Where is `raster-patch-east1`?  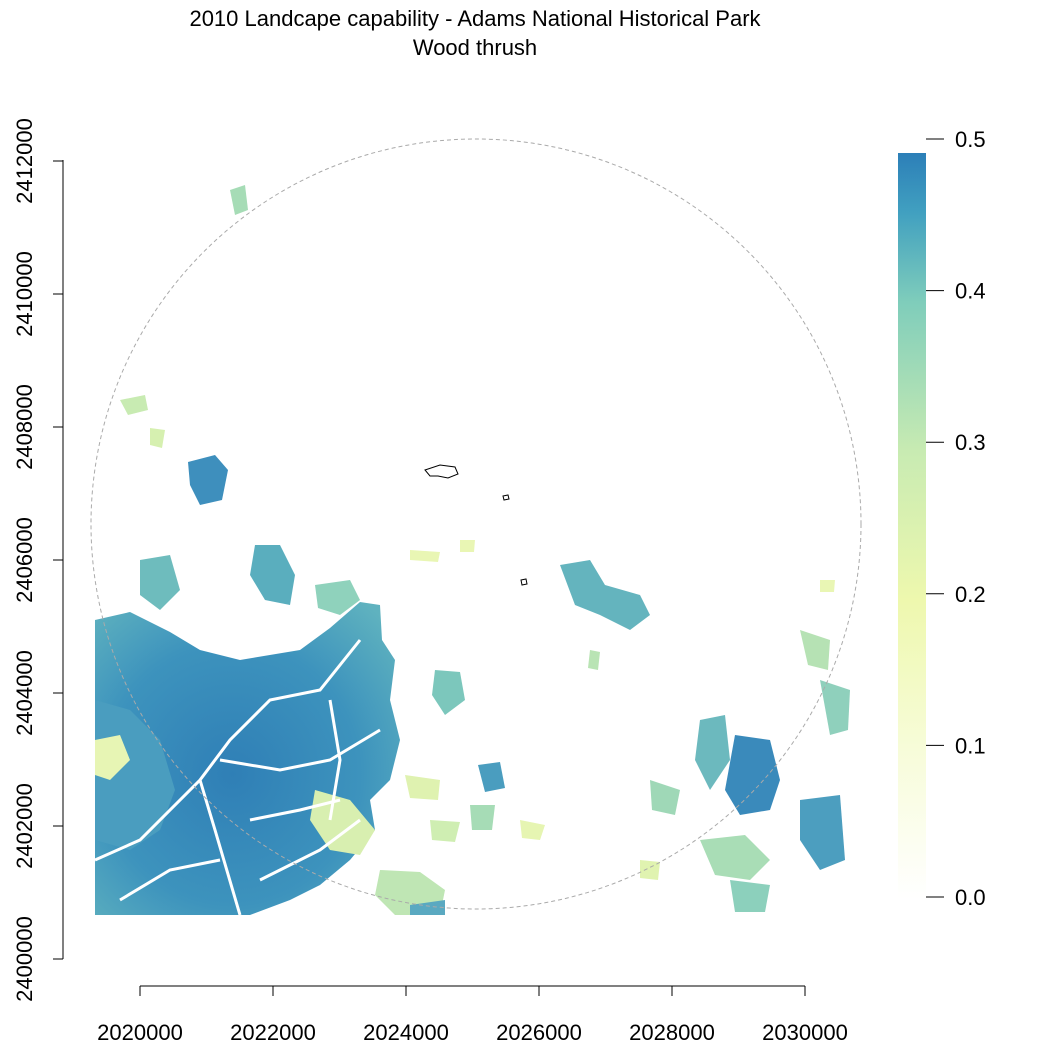
raster-patch-east1 is located at coordinates (605, 595).